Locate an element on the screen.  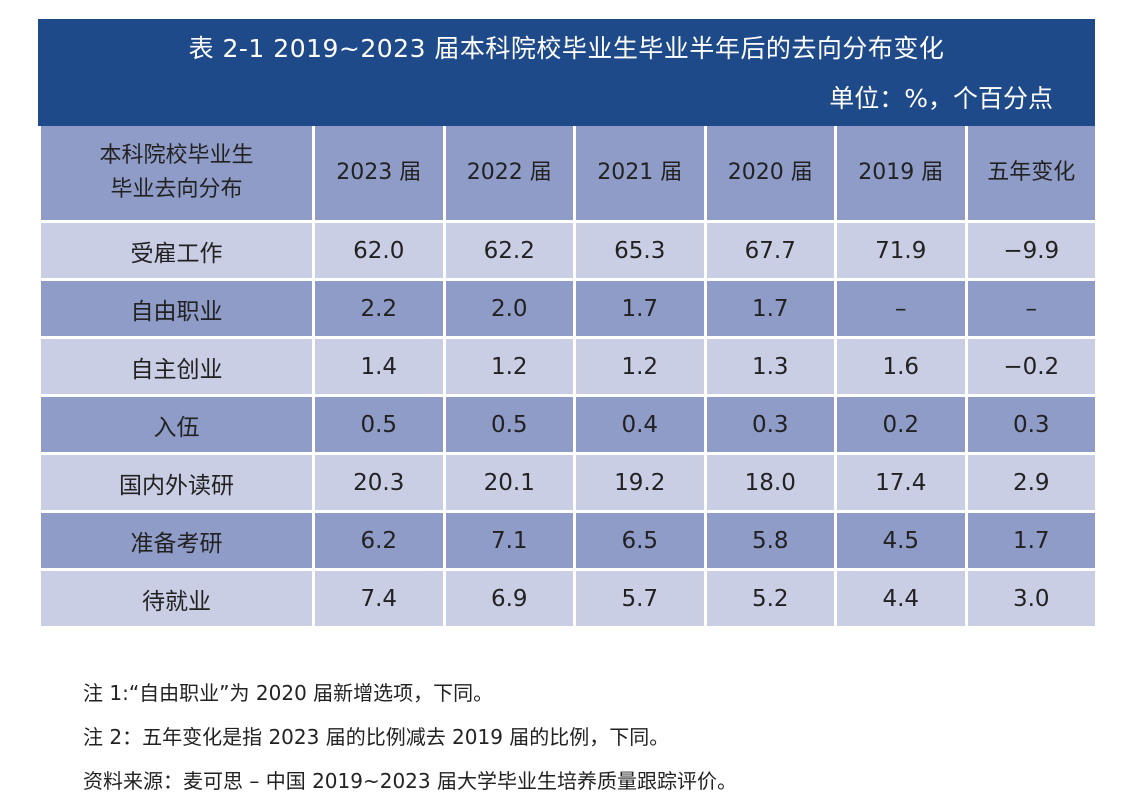
cell-2023: 20.3 is located at coordinates (379, 482).